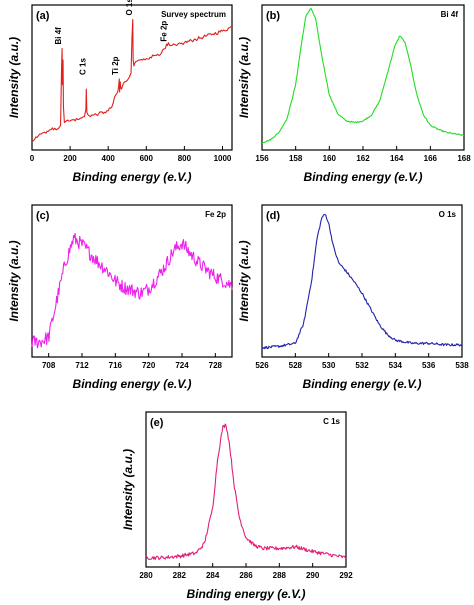 The width and height of the screenshot is (474, 605). Describe the element at coordinates (49, 365) in the screenshot. I see `x-tick-label: 708` at that location.